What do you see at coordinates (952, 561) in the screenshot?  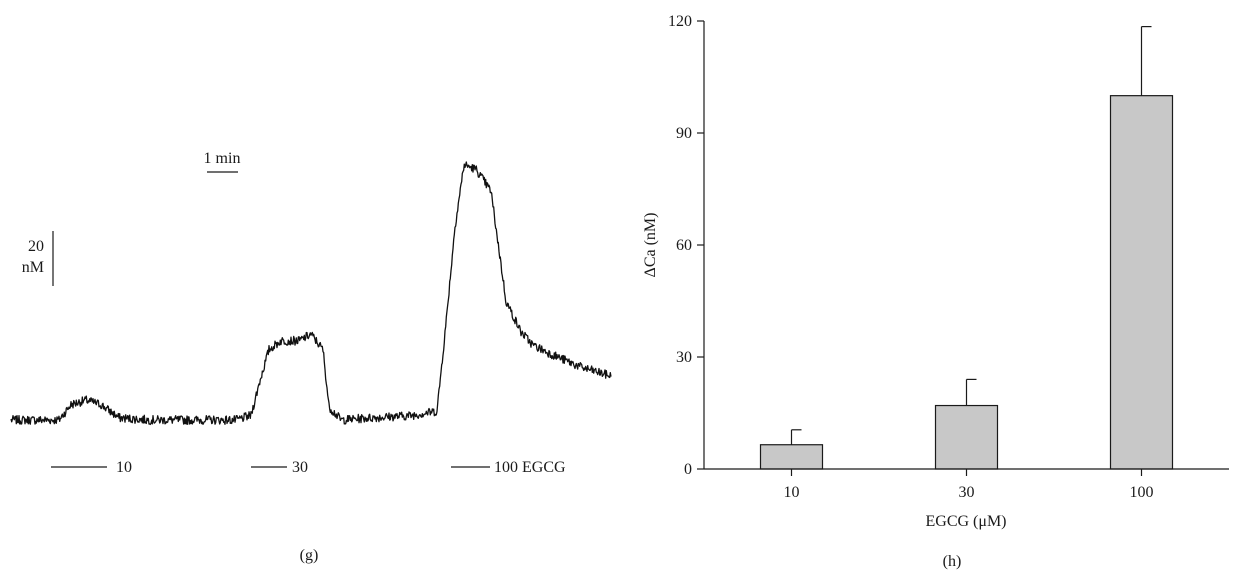 I see `panel-h-caption: (h)` at bounding box center [952, 561].